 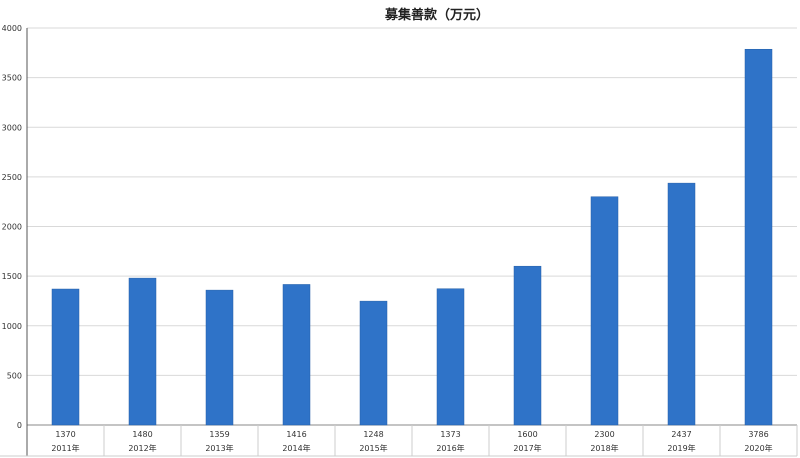 I want to click on y-tick-label: 3000, so click(x=12, y=127).